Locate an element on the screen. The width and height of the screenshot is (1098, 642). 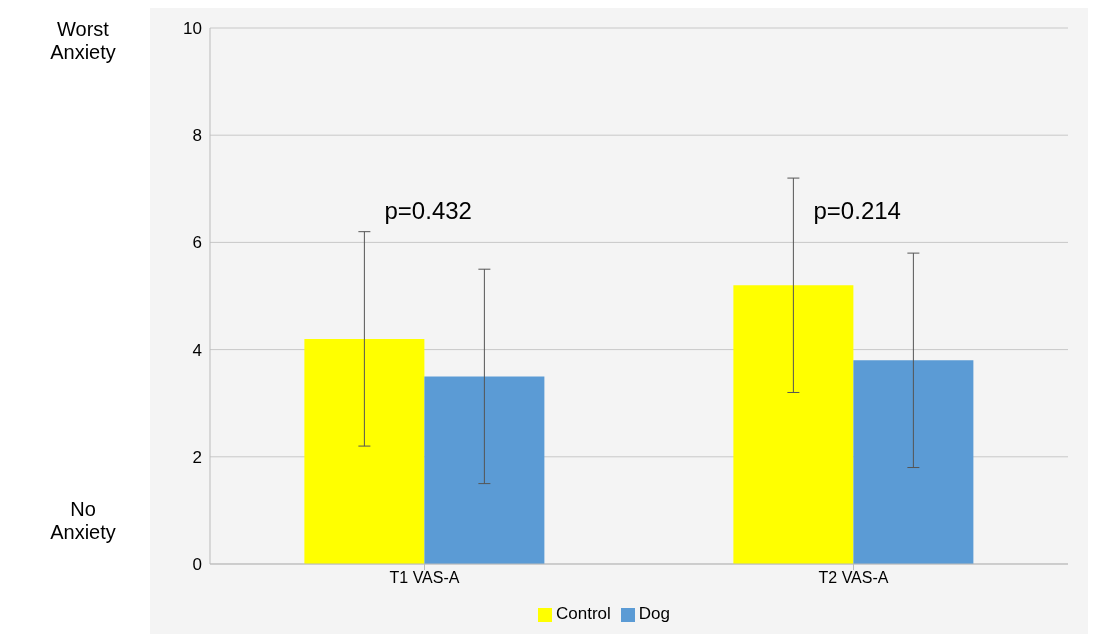
y-tick-label: 4 is located at coordinates (197, 350).